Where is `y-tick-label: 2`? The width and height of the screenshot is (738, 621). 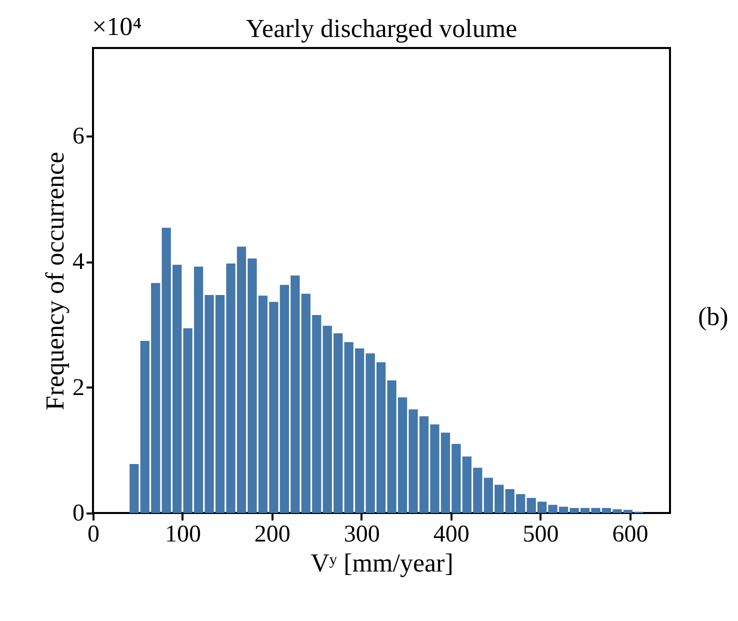 y-tick-label: 2 is located at coordinates (78, 387).